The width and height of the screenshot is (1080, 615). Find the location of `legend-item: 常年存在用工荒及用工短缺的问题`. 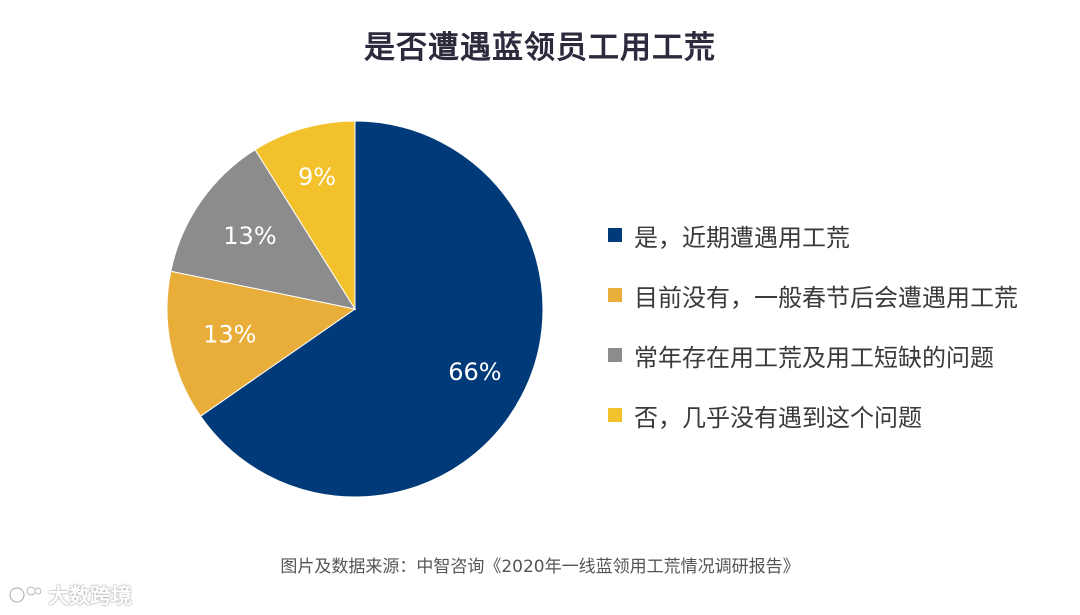

legend-item: 常年存在用工荒及用工短缺的问题 is located at coordinates (813, 355).